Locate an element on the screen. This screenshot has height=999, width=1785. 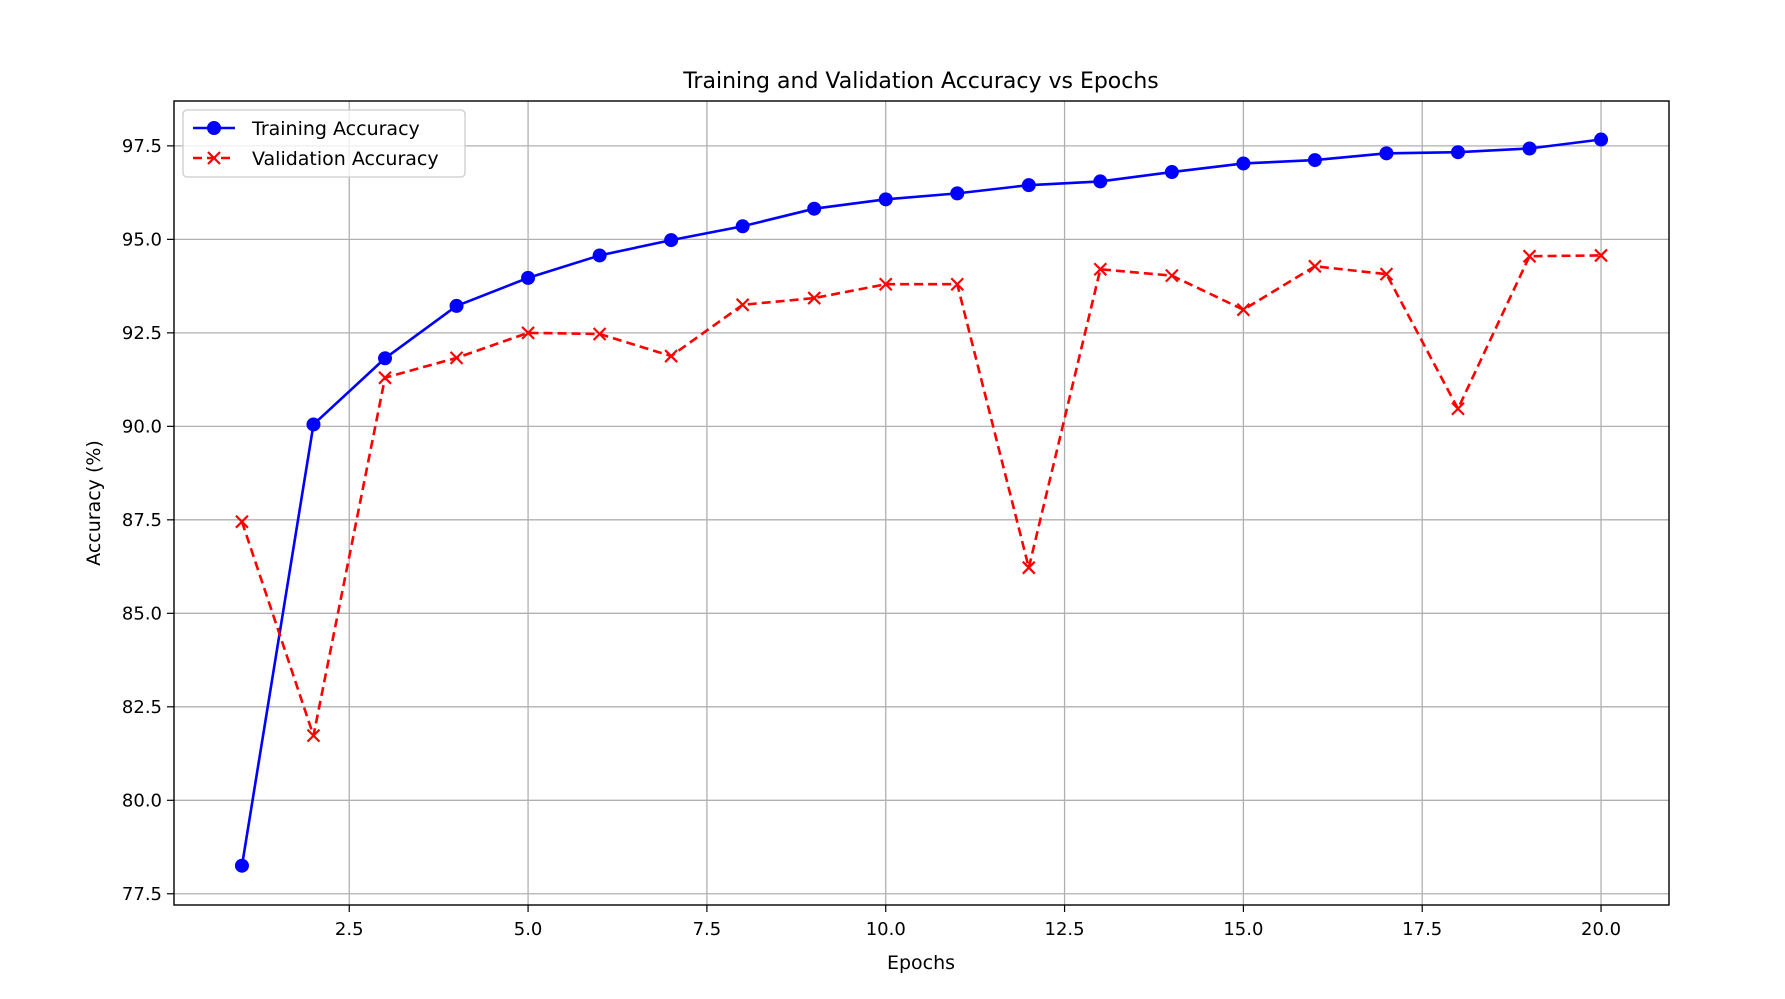
legend-box is located at coordinates (324, 143).